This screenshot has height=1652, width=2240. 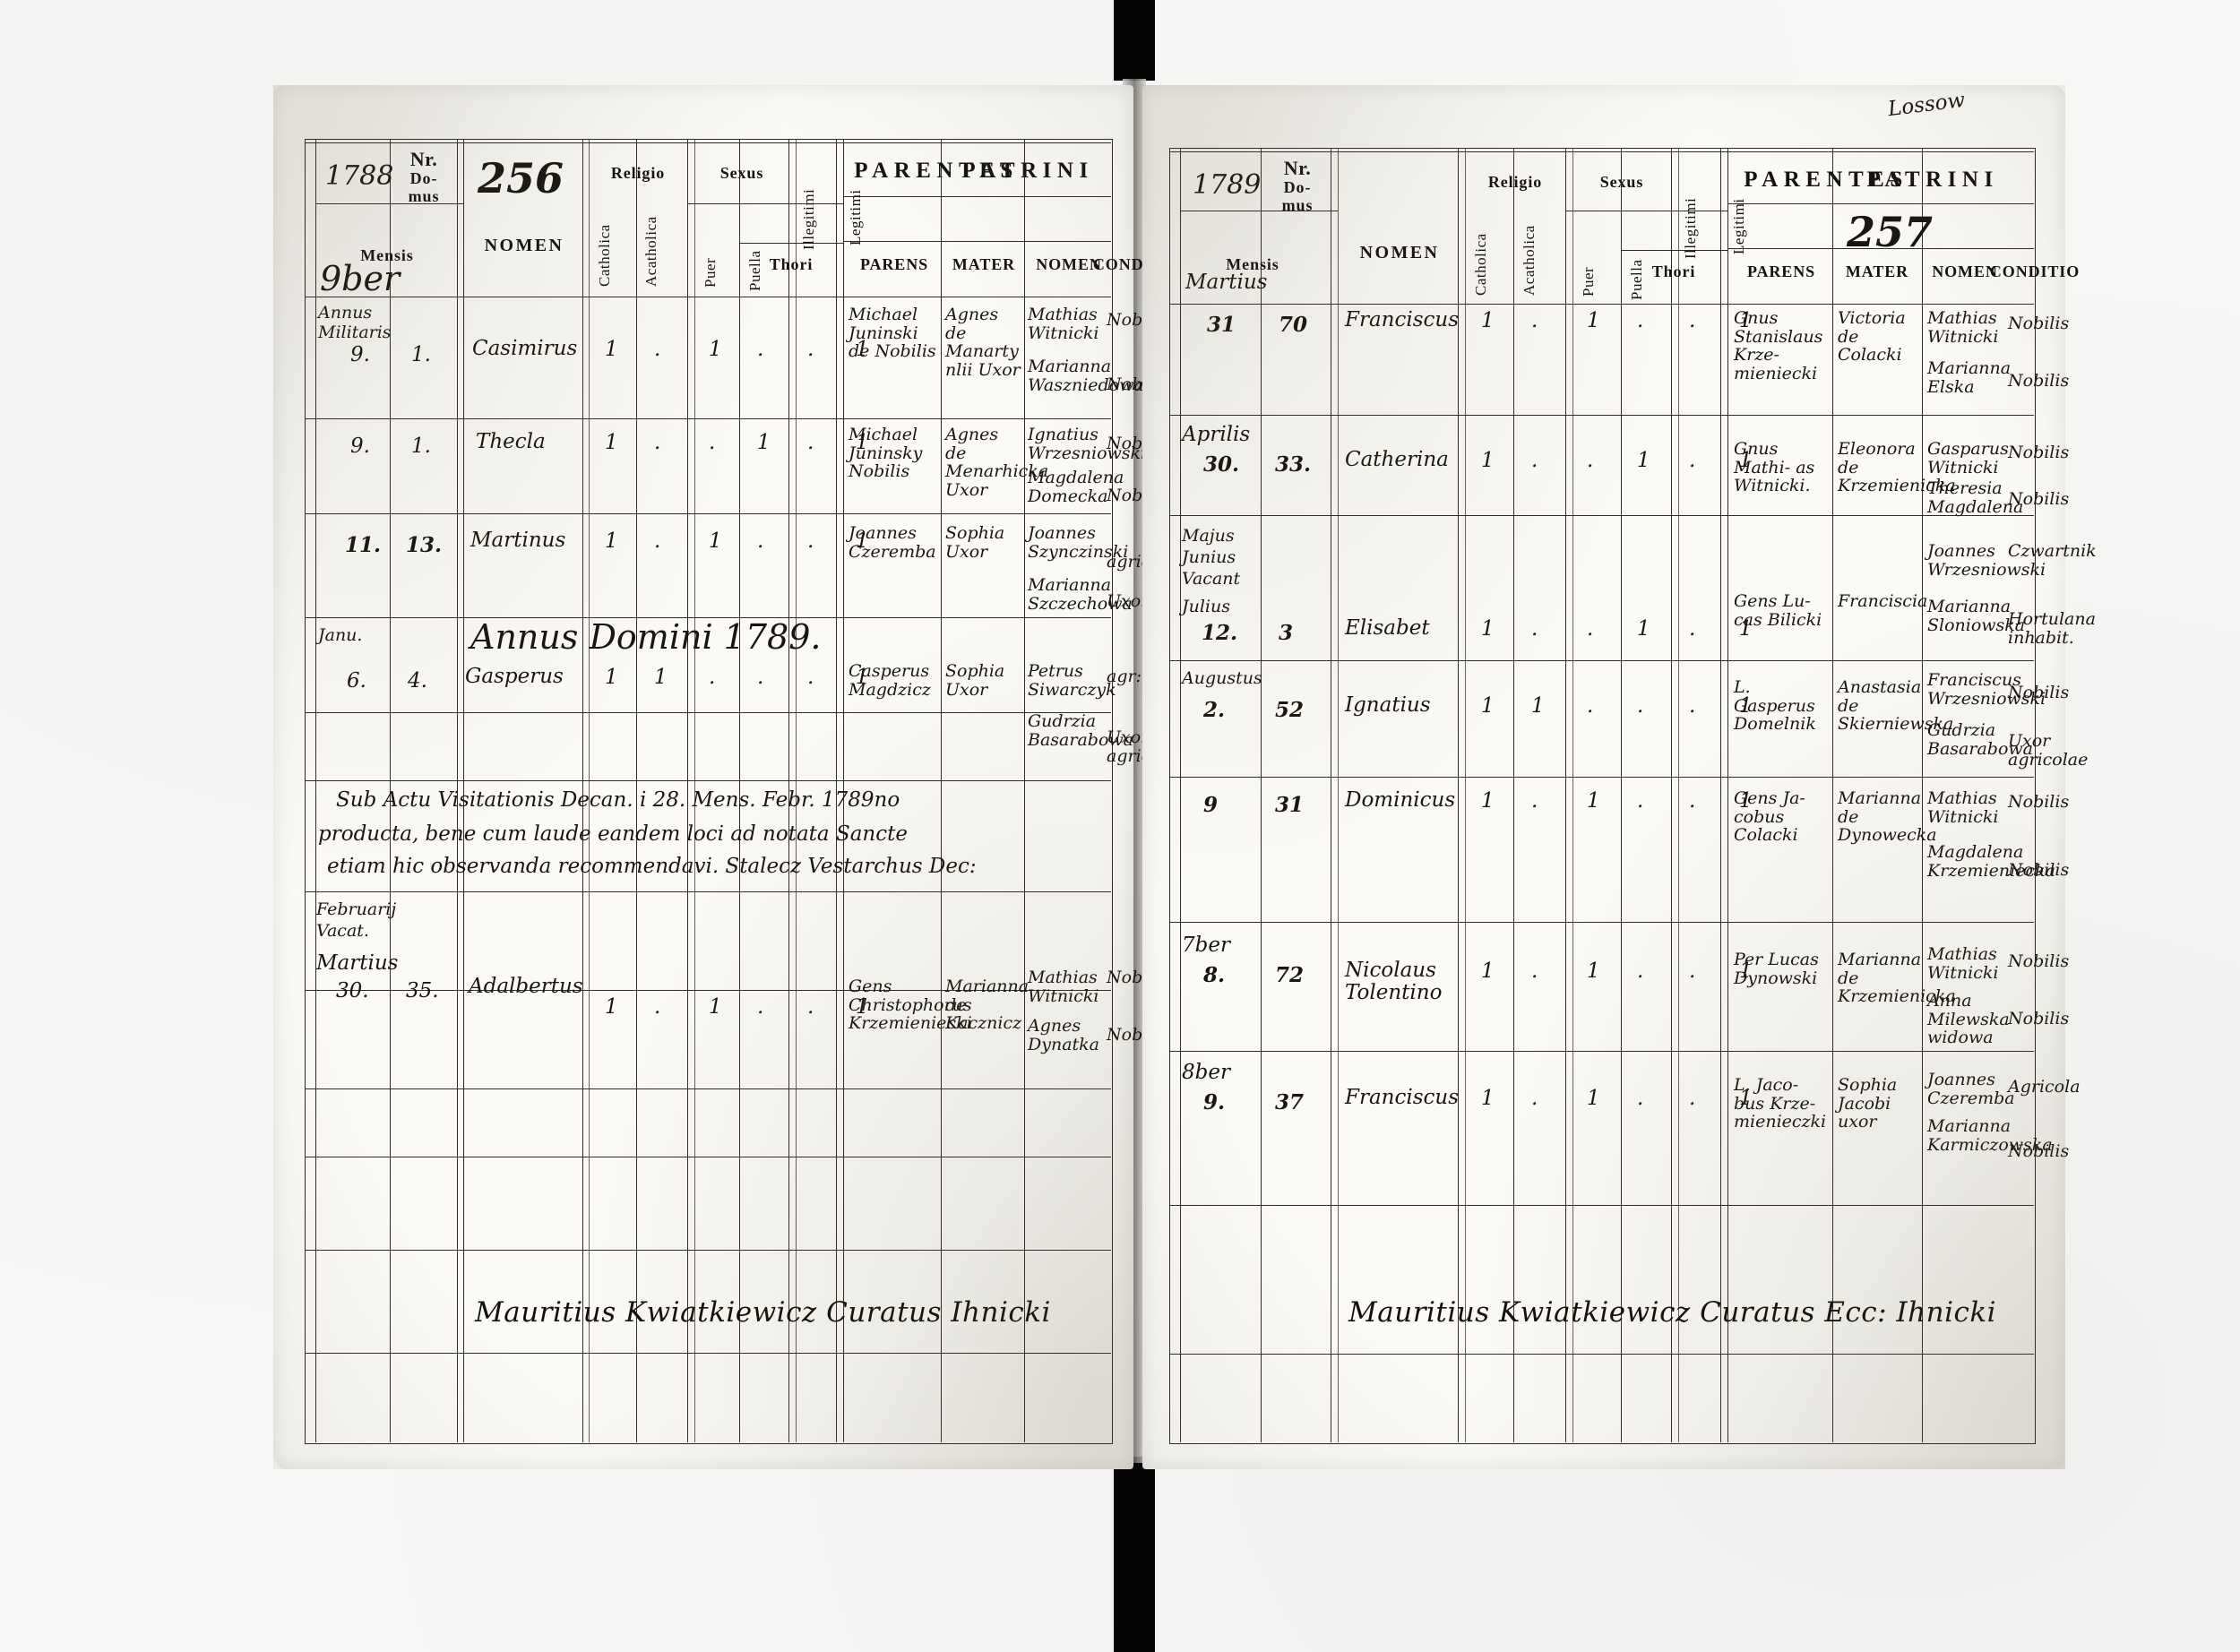 What do you see at coordinates (1868, 1103) in the screenshot?
I see `row-mater: Sophia Jacobi uxor` at bounding box center [1868, 1103].